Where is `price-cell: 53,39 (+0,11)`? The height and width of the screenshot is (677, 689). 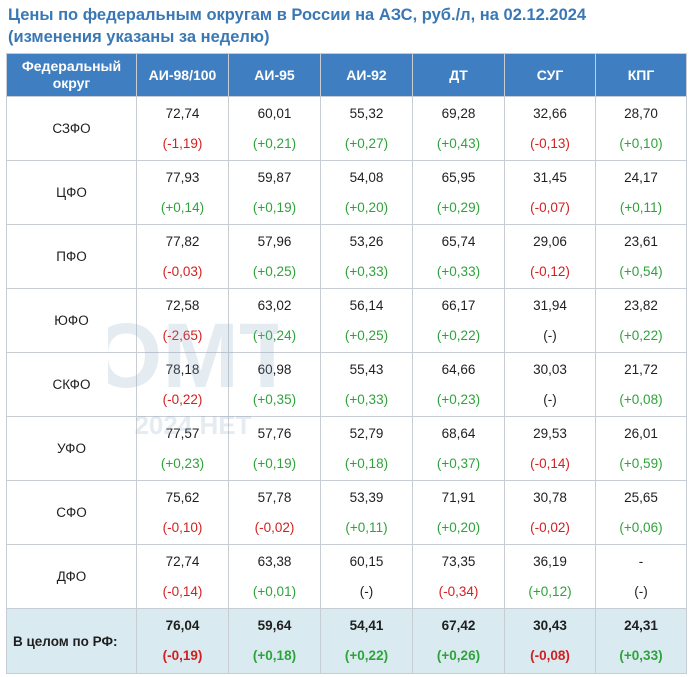
price-cell: 53,39 (+0,11) is located at coordinates (366, 512).